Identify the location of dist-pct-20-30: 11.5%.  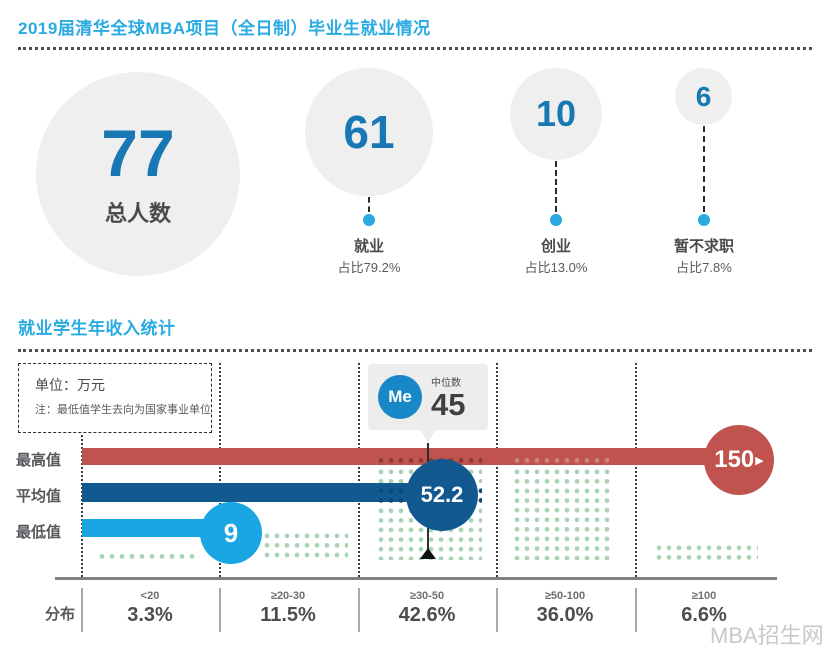
(288, 615).